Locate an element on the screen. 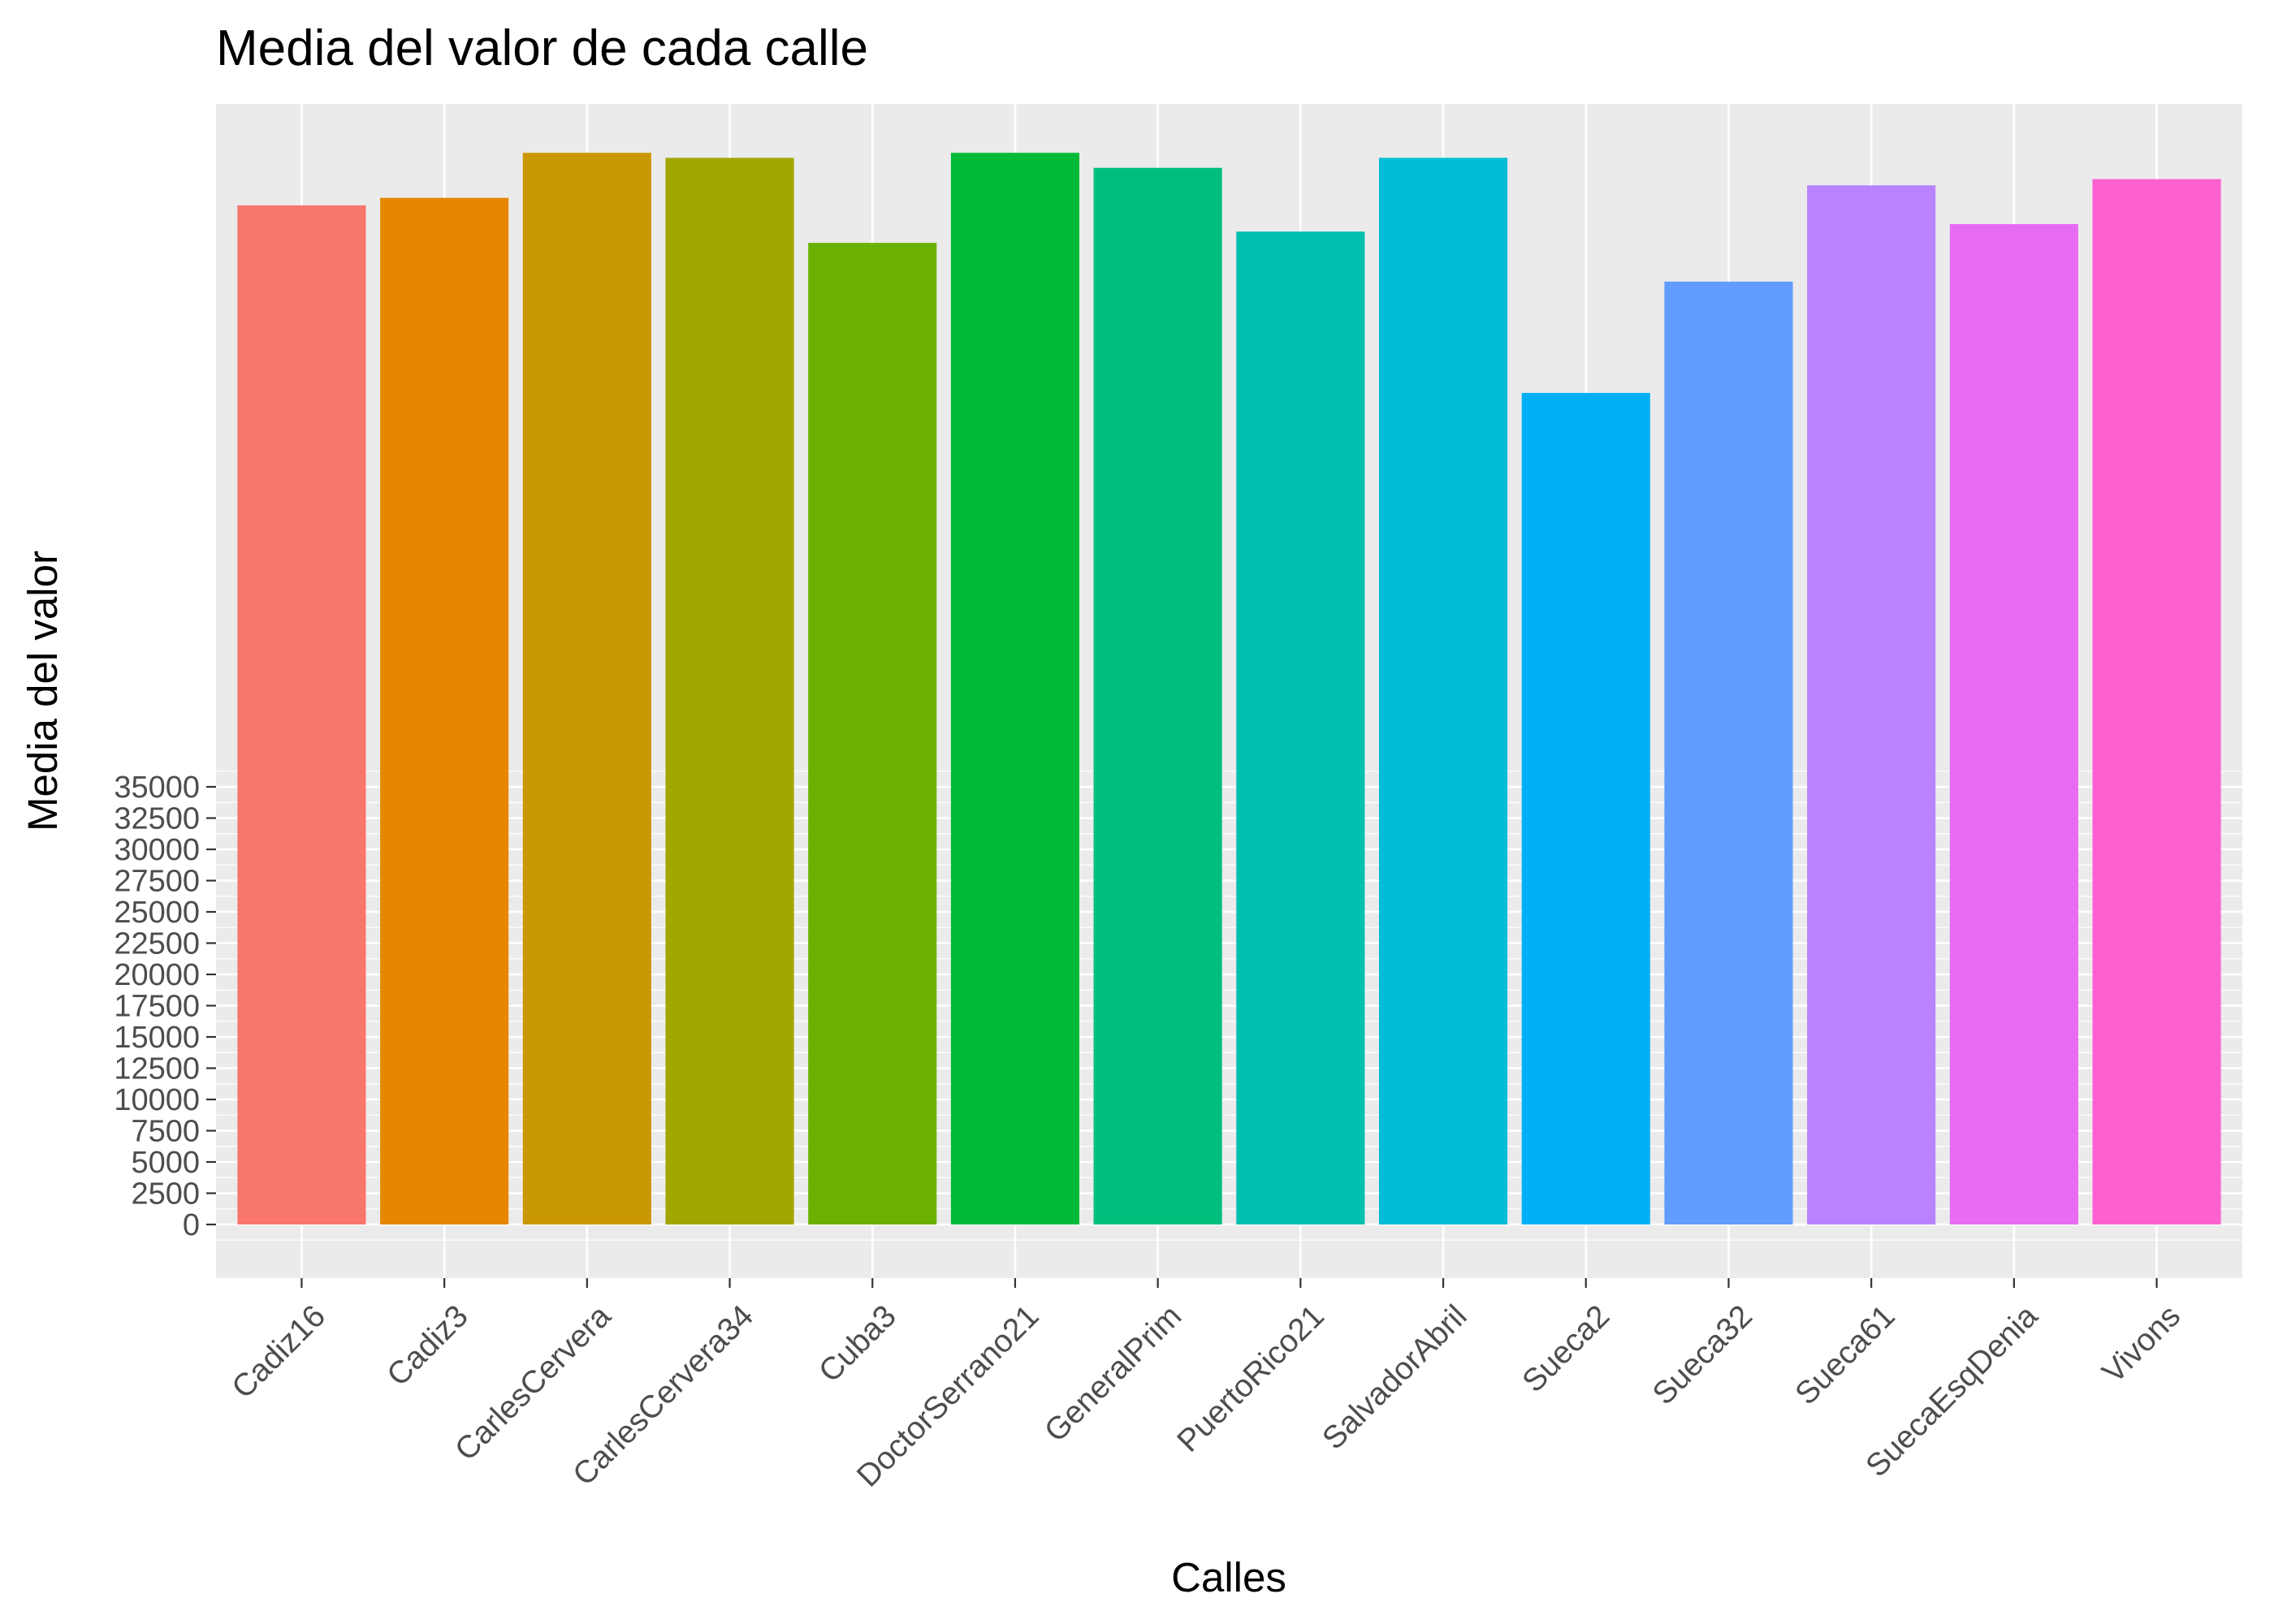 The width and height of the screenshot is (2274, 1624). bar-SuecaEsqDenia is located at coordinates (2014, 724).